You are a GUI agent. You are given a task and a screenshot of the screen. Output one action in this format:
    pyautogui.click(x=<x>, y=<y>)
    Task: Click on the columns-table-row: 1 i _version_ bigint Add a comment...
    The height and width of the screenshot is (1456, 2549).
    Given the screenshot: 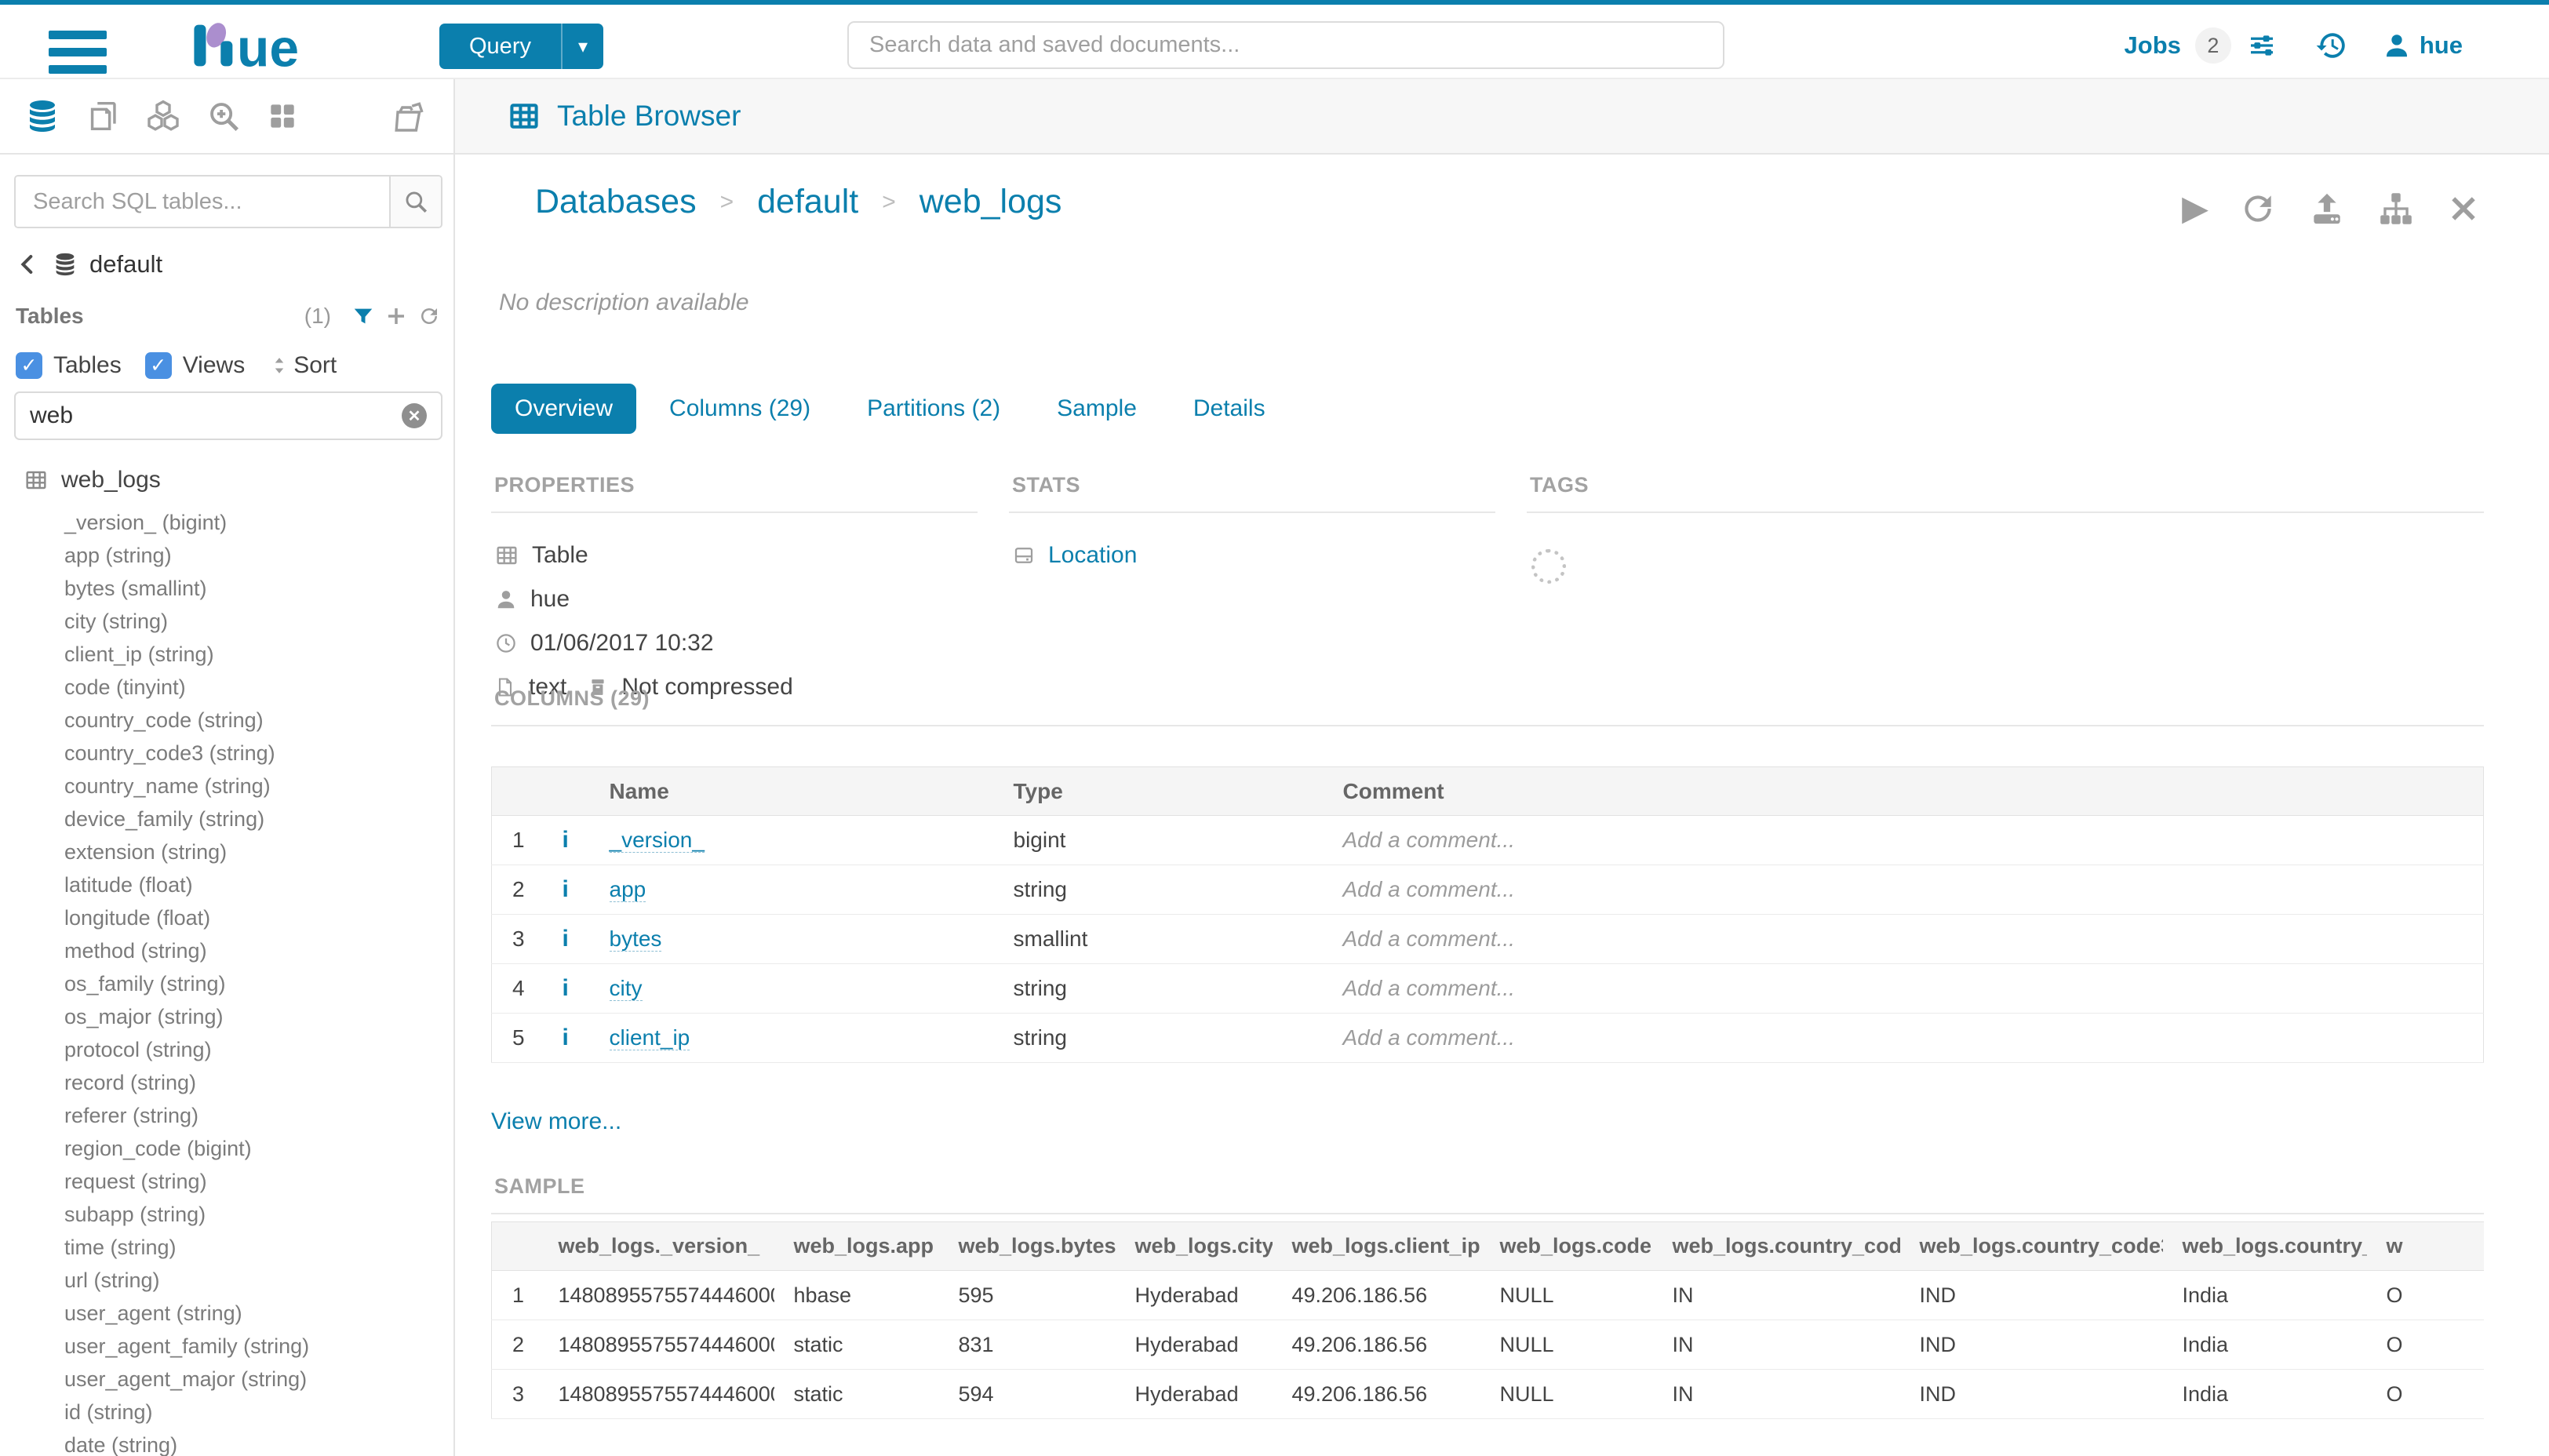 What is the action you would take?
    pyautogui.click(x=1487, y=840)
    